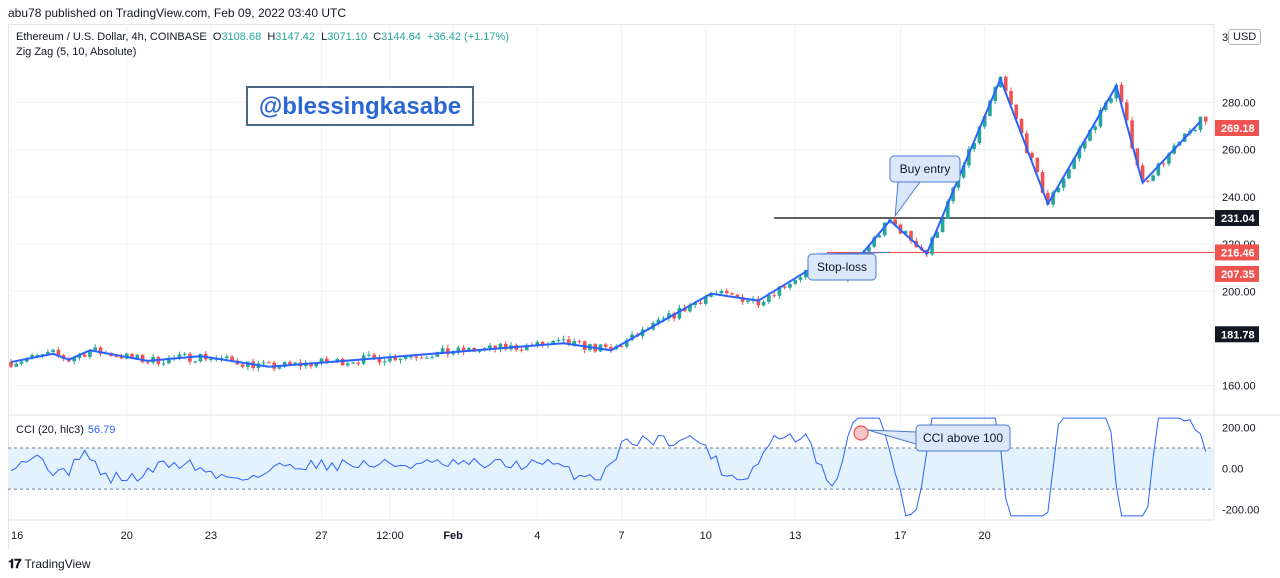 This screenshot has width=1280, height=578. Describe the element at coordinates (295, 37) in the screenshot. I see `legend-high: 3147.42` at that location.